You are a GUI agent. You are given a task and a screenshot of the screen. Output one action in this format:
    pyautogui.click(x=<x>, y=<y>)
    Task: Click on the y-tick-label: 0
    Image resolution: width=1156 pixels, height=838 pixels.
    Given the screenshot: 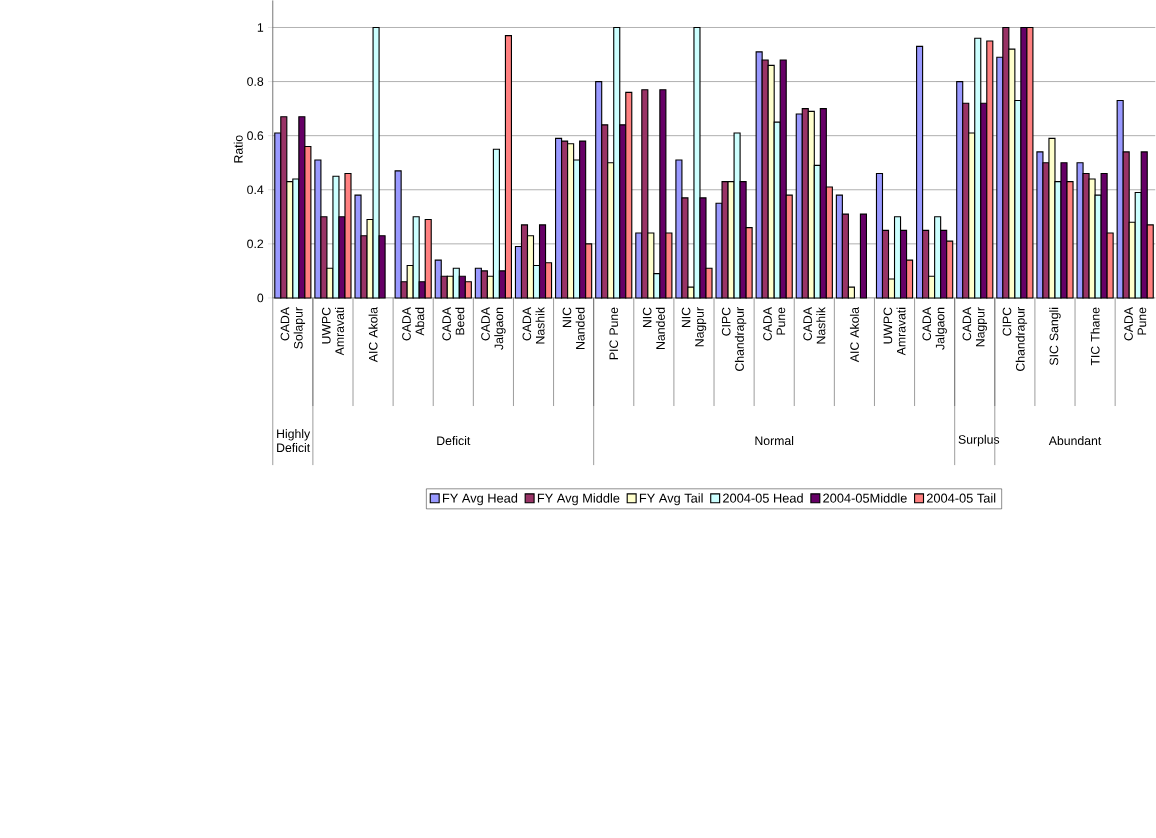 What is the action you would take?
    pyautogui.click(x=260, y=298)
    